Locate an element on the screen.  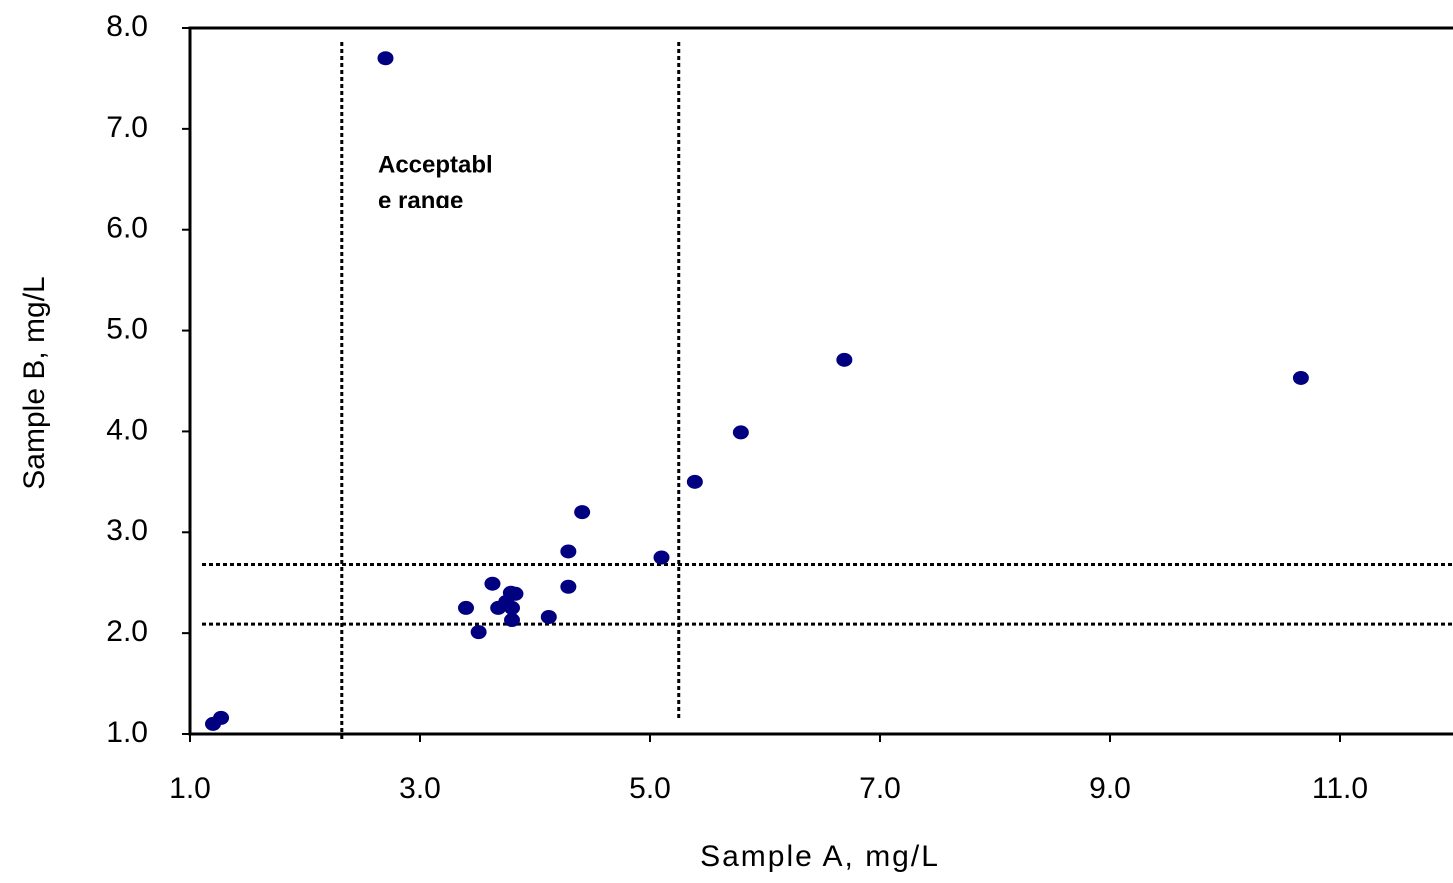
y-tick-label: 5.0 is located at coordinates (127, 328).